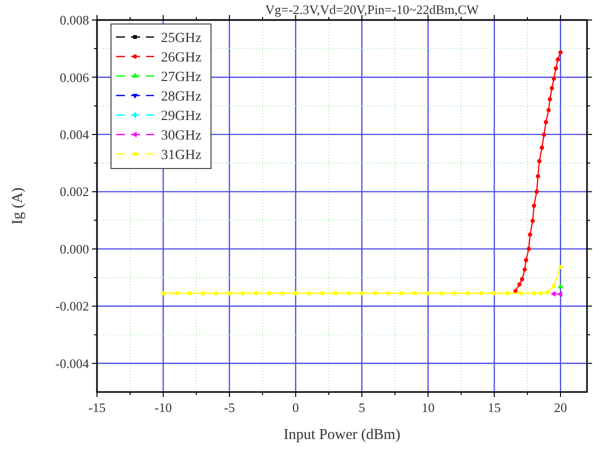 The image size is (593, 449). What do you see at coordinates (181, 155) in the screenshot?
I see `legend-label: 31GHz` at bounding box center [181, 155].